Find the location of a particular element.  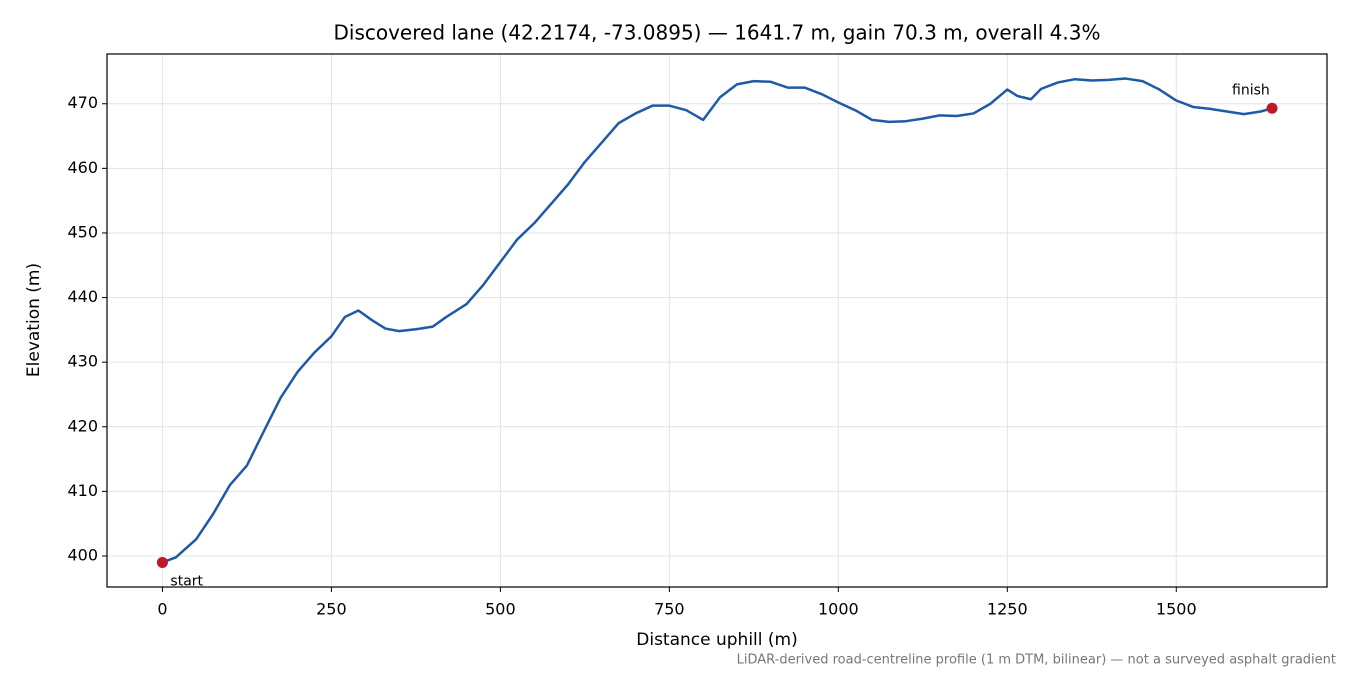

x-tick-label: 0 is located at coordinates (162, 609).